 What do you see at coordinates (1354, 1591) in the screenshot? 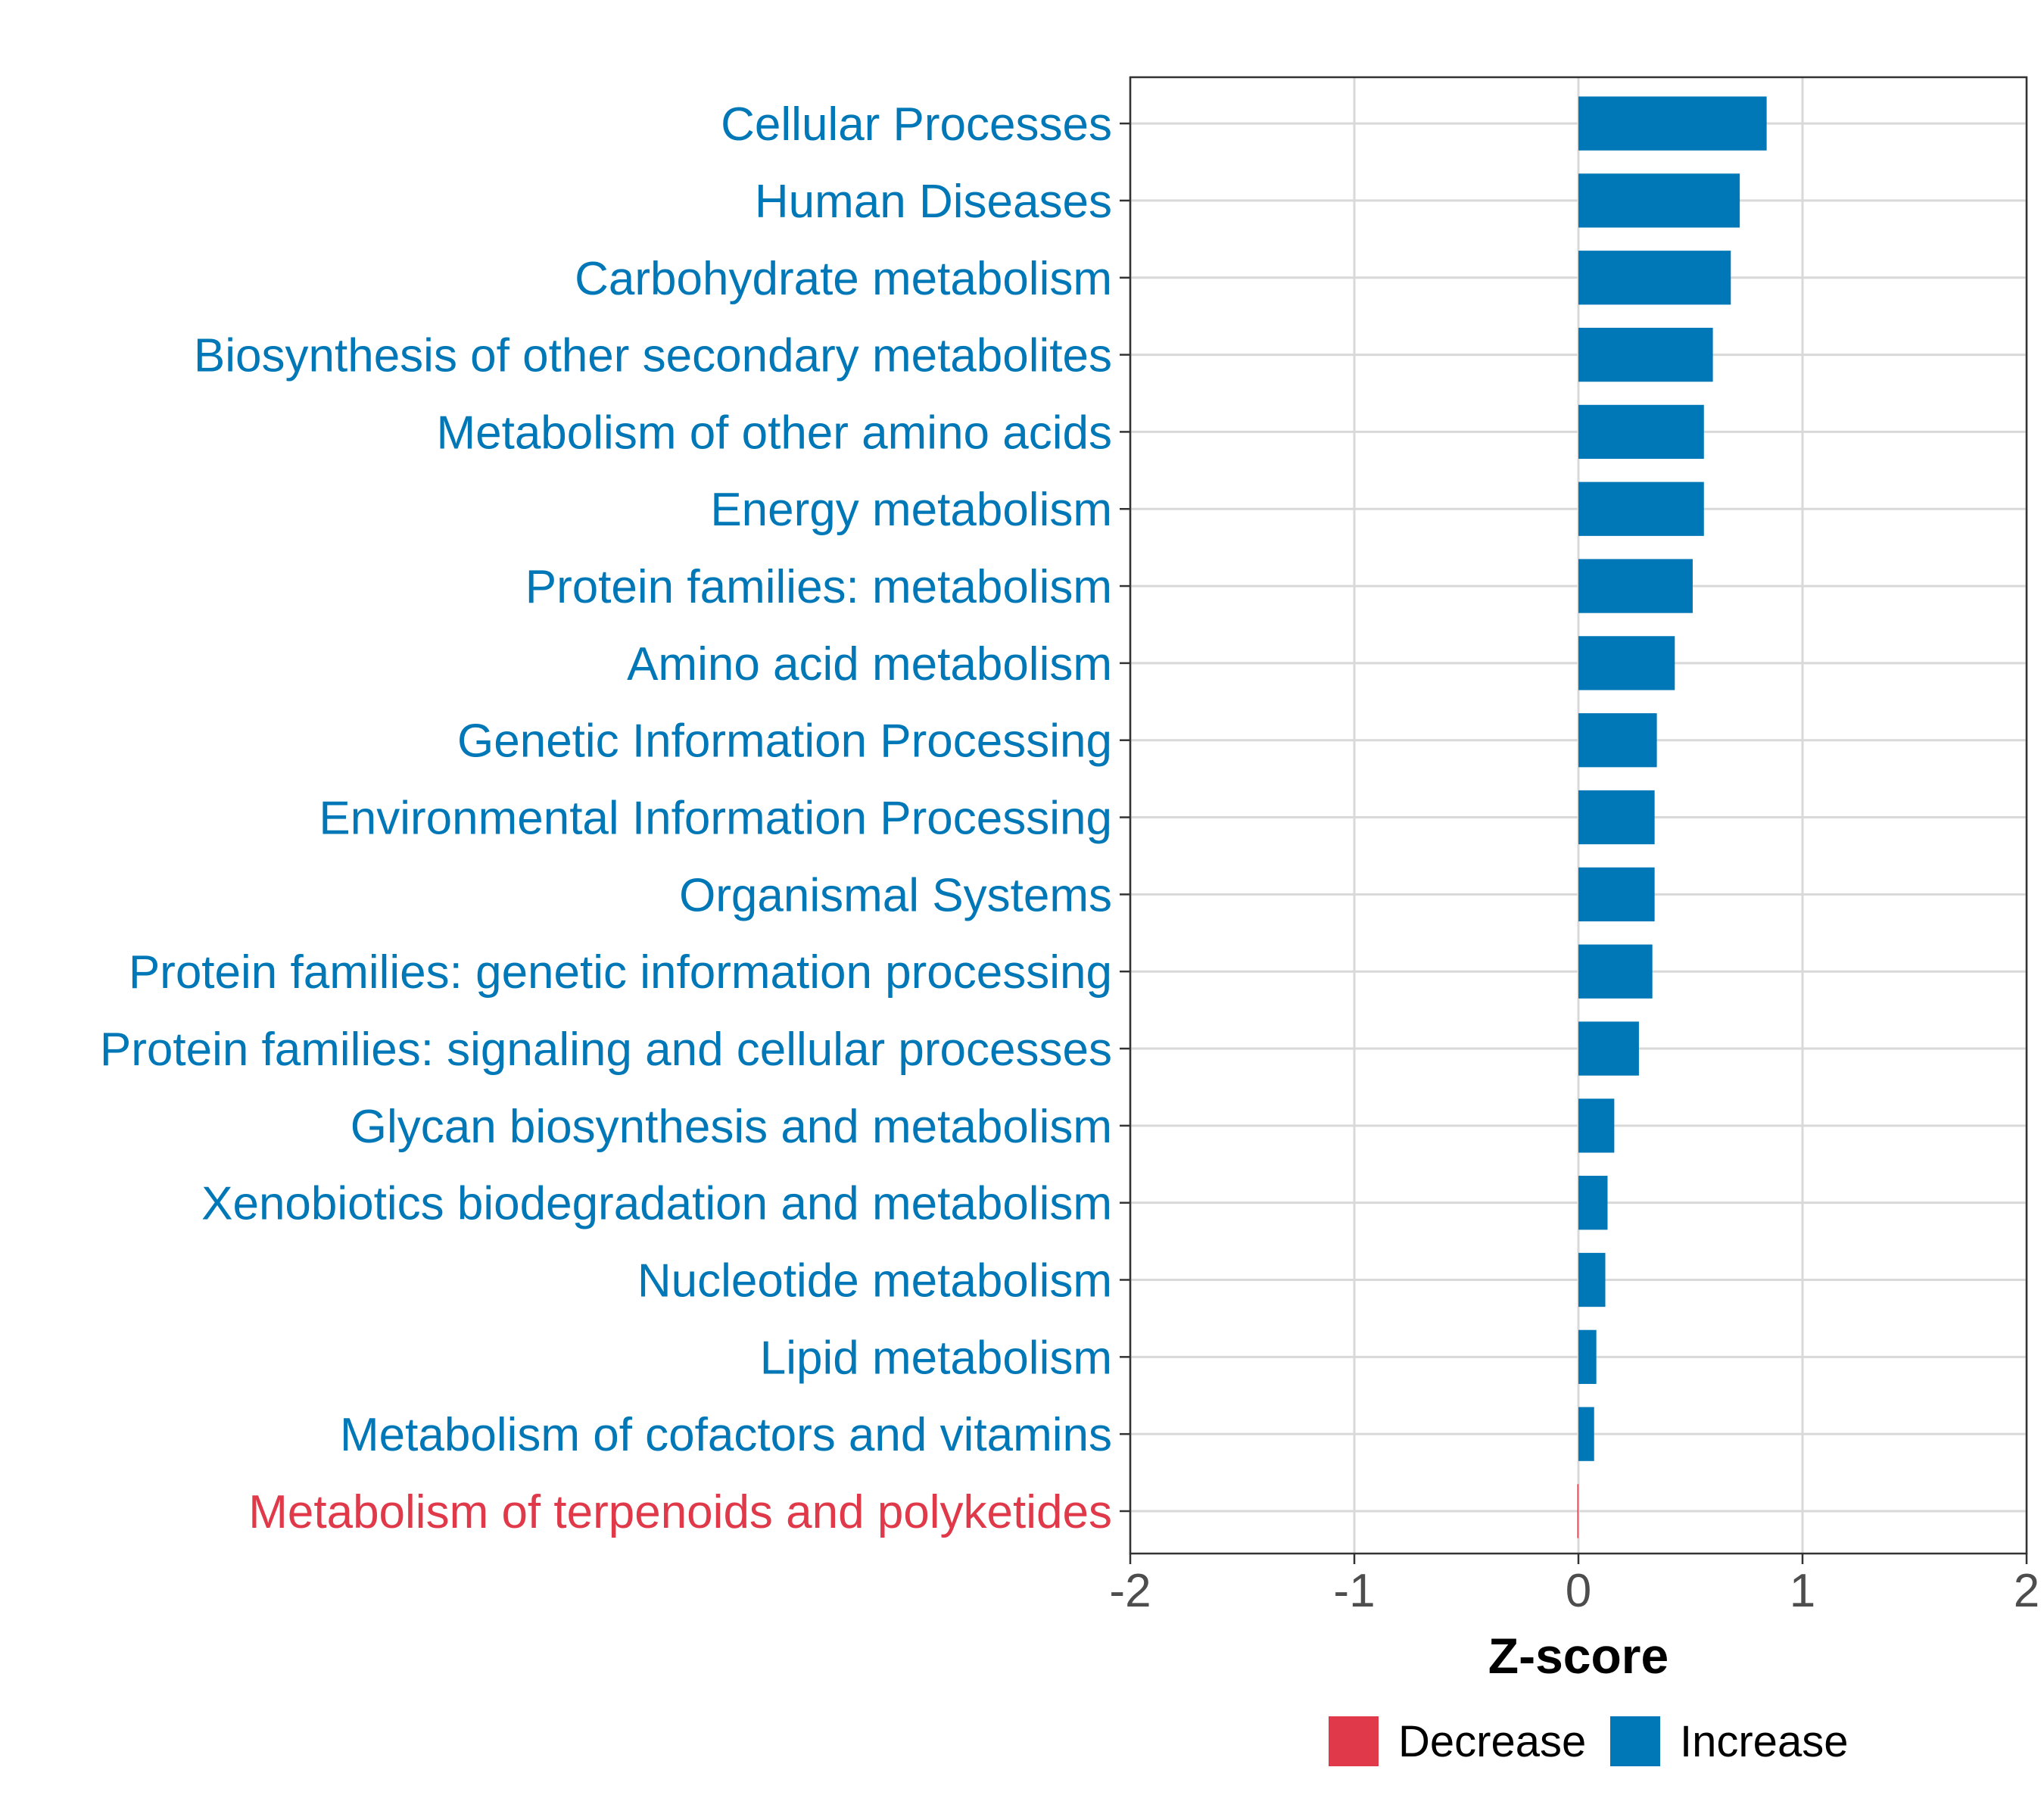
I see `x-tick-label: -1` at bounding box center [1354, 1591].